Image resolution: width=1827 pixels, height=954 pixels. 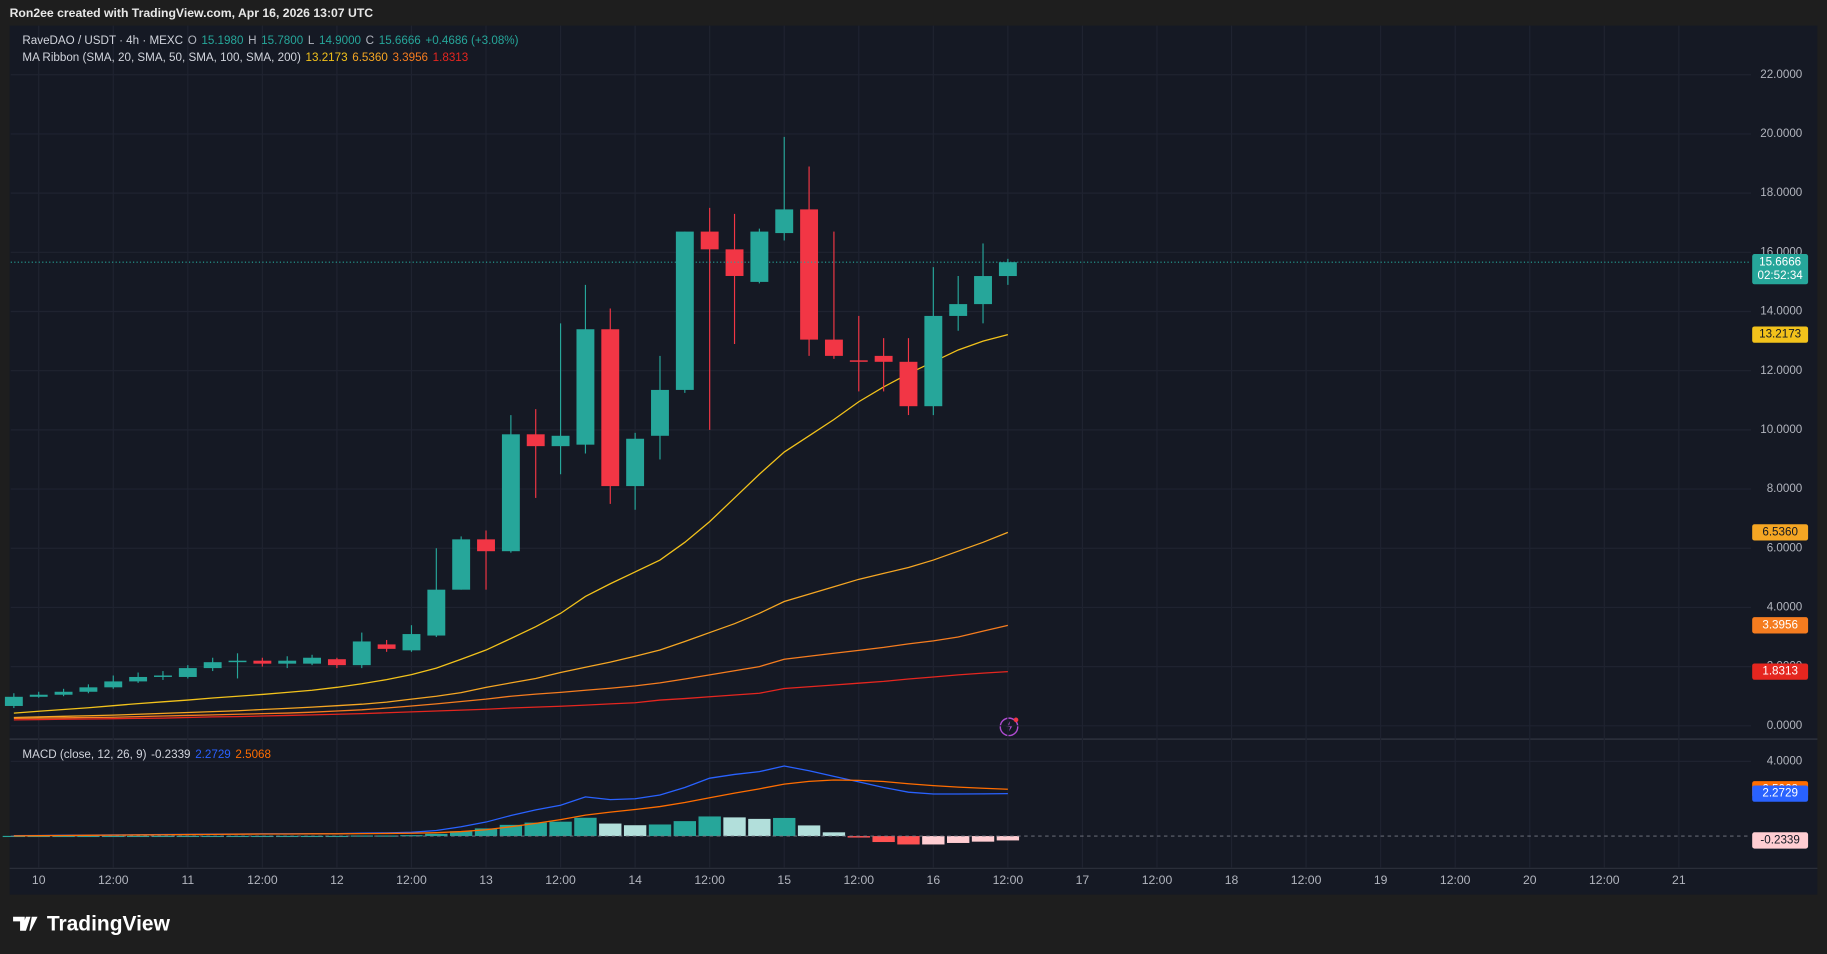 I want to click on legend-value: 1.8313, so click(x=451, y=57).